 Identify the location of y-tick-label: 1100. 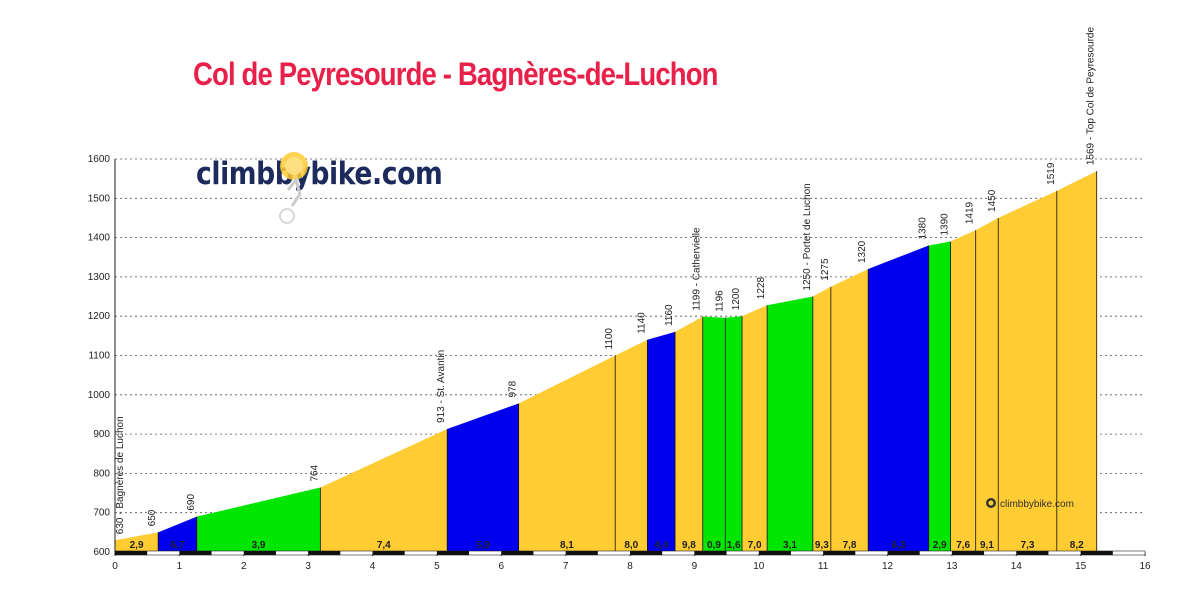
(99, 356).